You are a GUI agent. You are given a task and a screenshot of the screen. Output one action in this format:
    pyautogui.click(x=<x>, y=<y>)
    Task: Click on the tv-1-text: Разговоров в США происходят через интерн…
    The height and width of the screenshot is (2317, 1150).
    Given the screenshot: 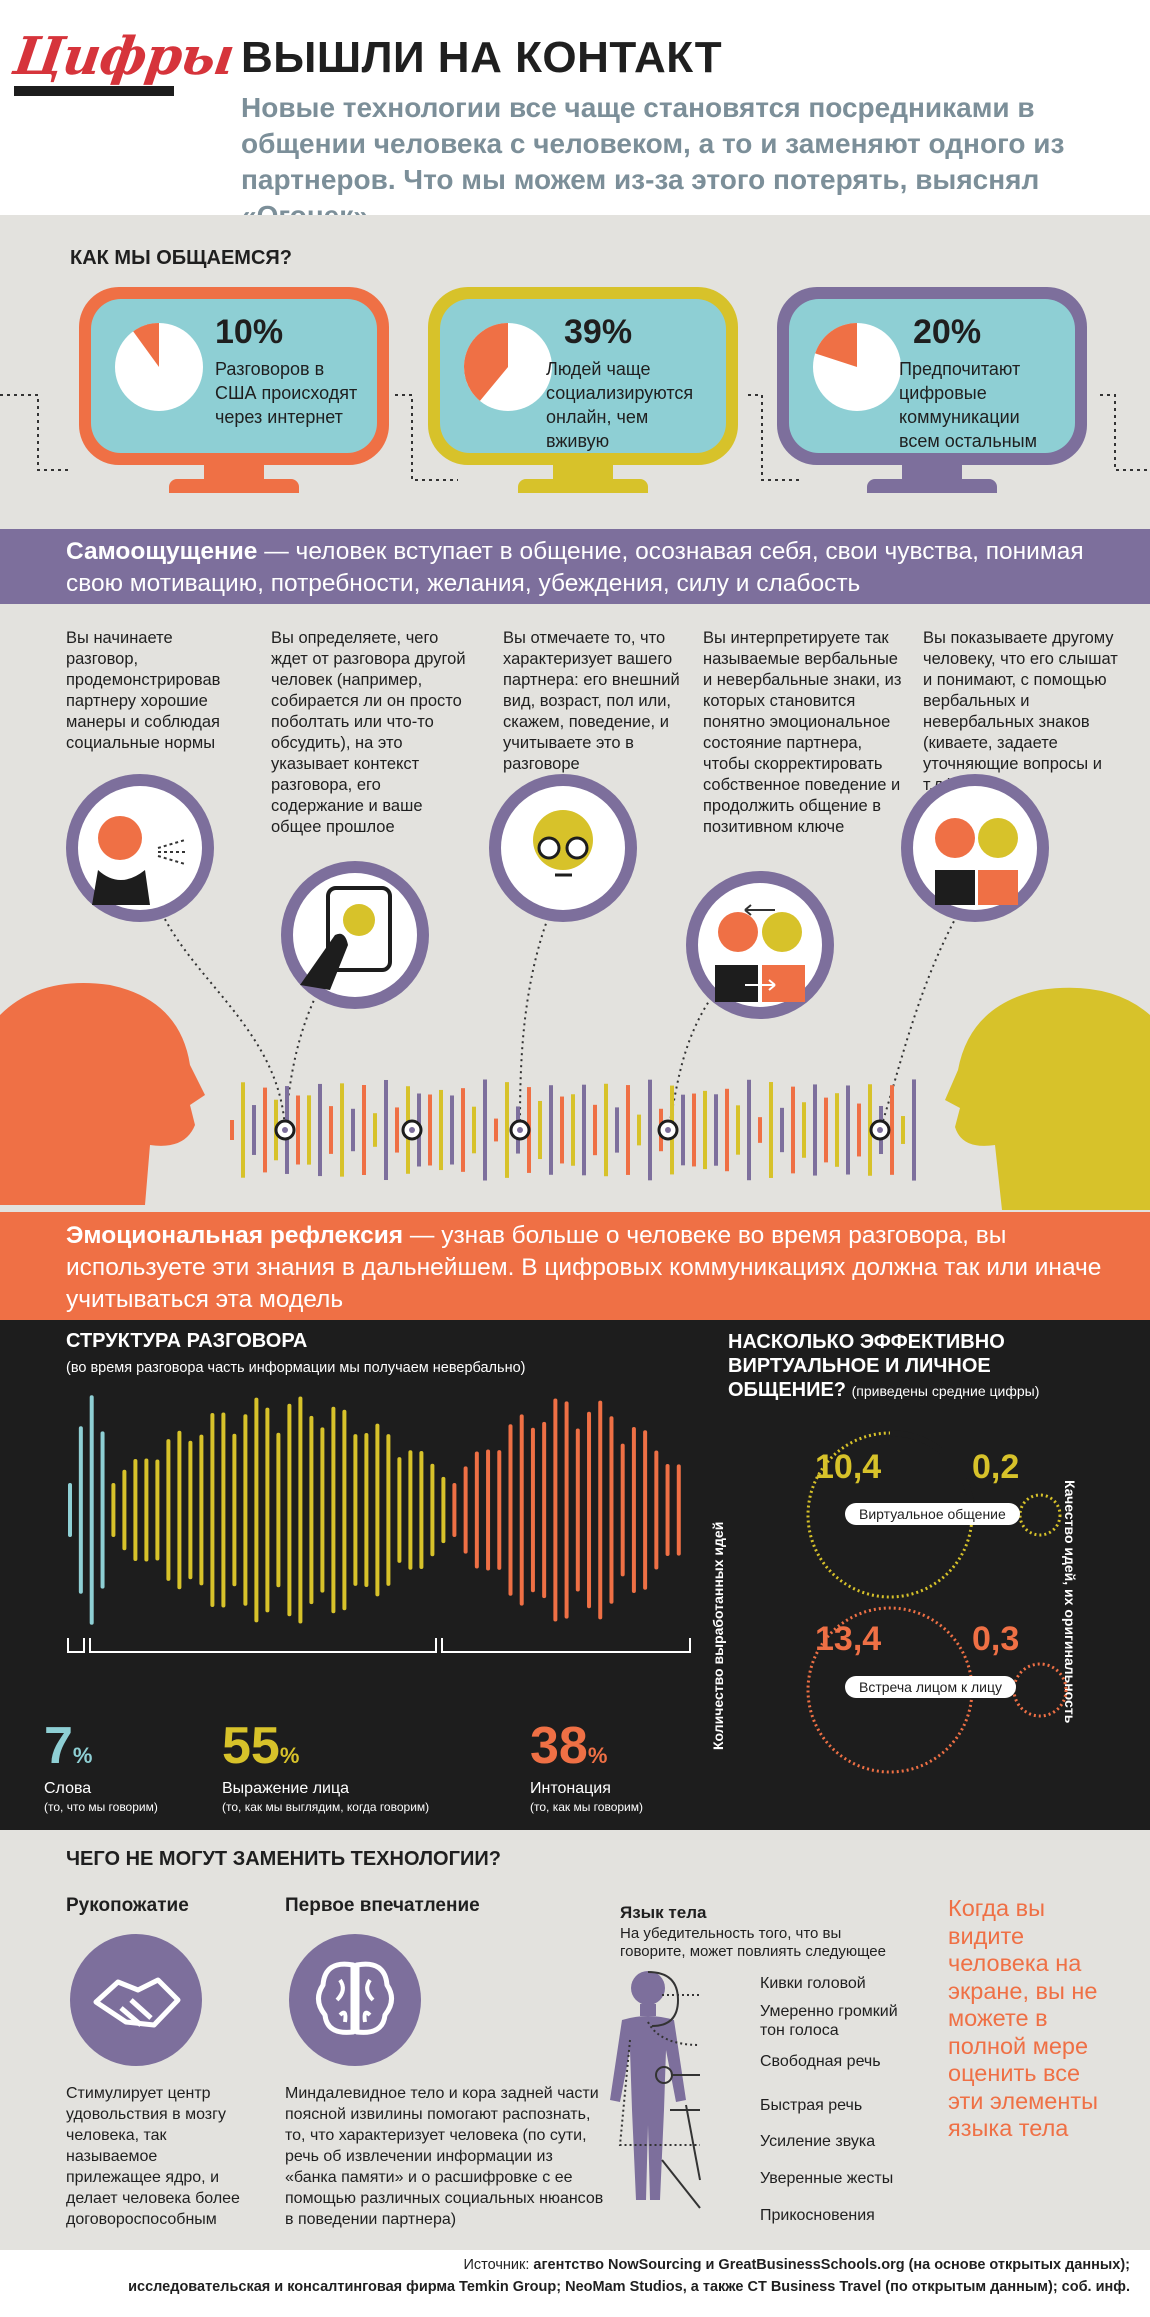 What is the action you would take?
    pyautogui.click(x=286, y=393)
    